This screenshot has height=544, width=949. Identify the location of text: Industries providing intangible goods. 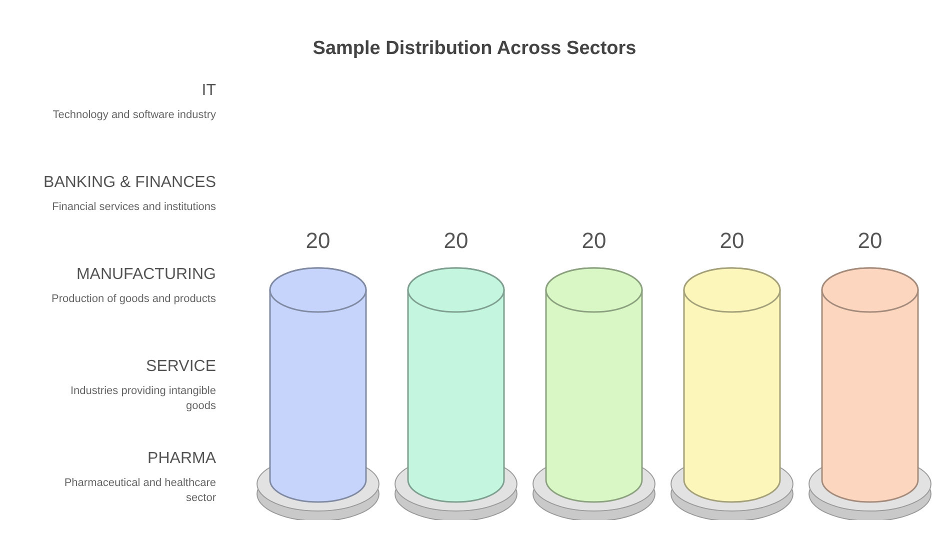
(142, 399).